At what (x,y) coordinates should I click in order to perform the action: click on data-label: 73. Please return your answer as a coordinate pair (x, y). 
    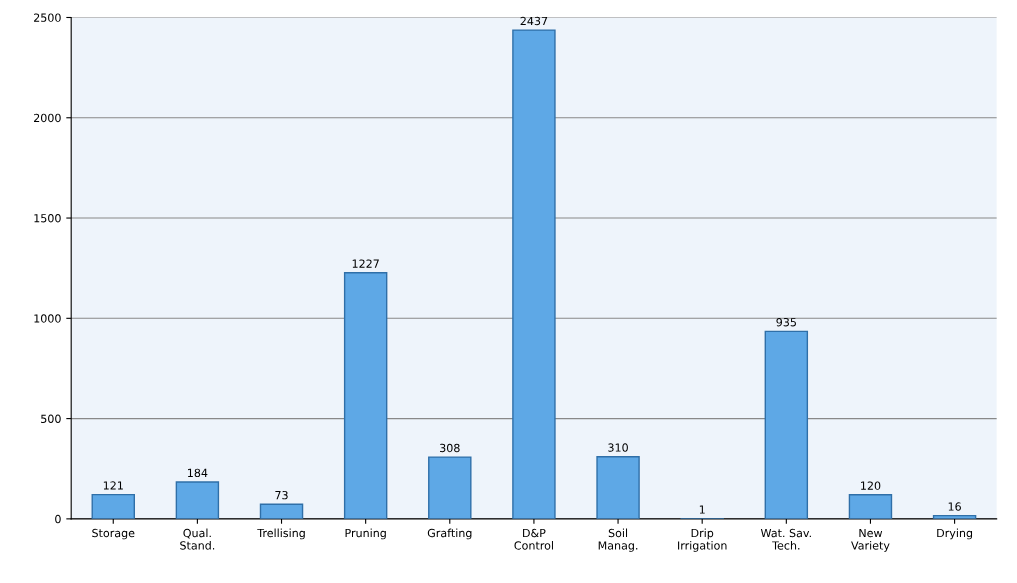
    Looking at the image, I should click on (281, 495).